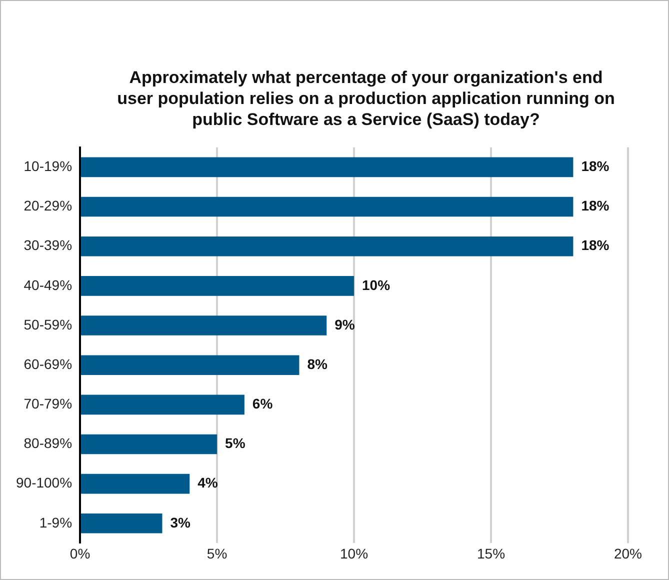  Describe the element at coordinates (181, 522) in the screenshot. I see `data-label: 3%` at that location.